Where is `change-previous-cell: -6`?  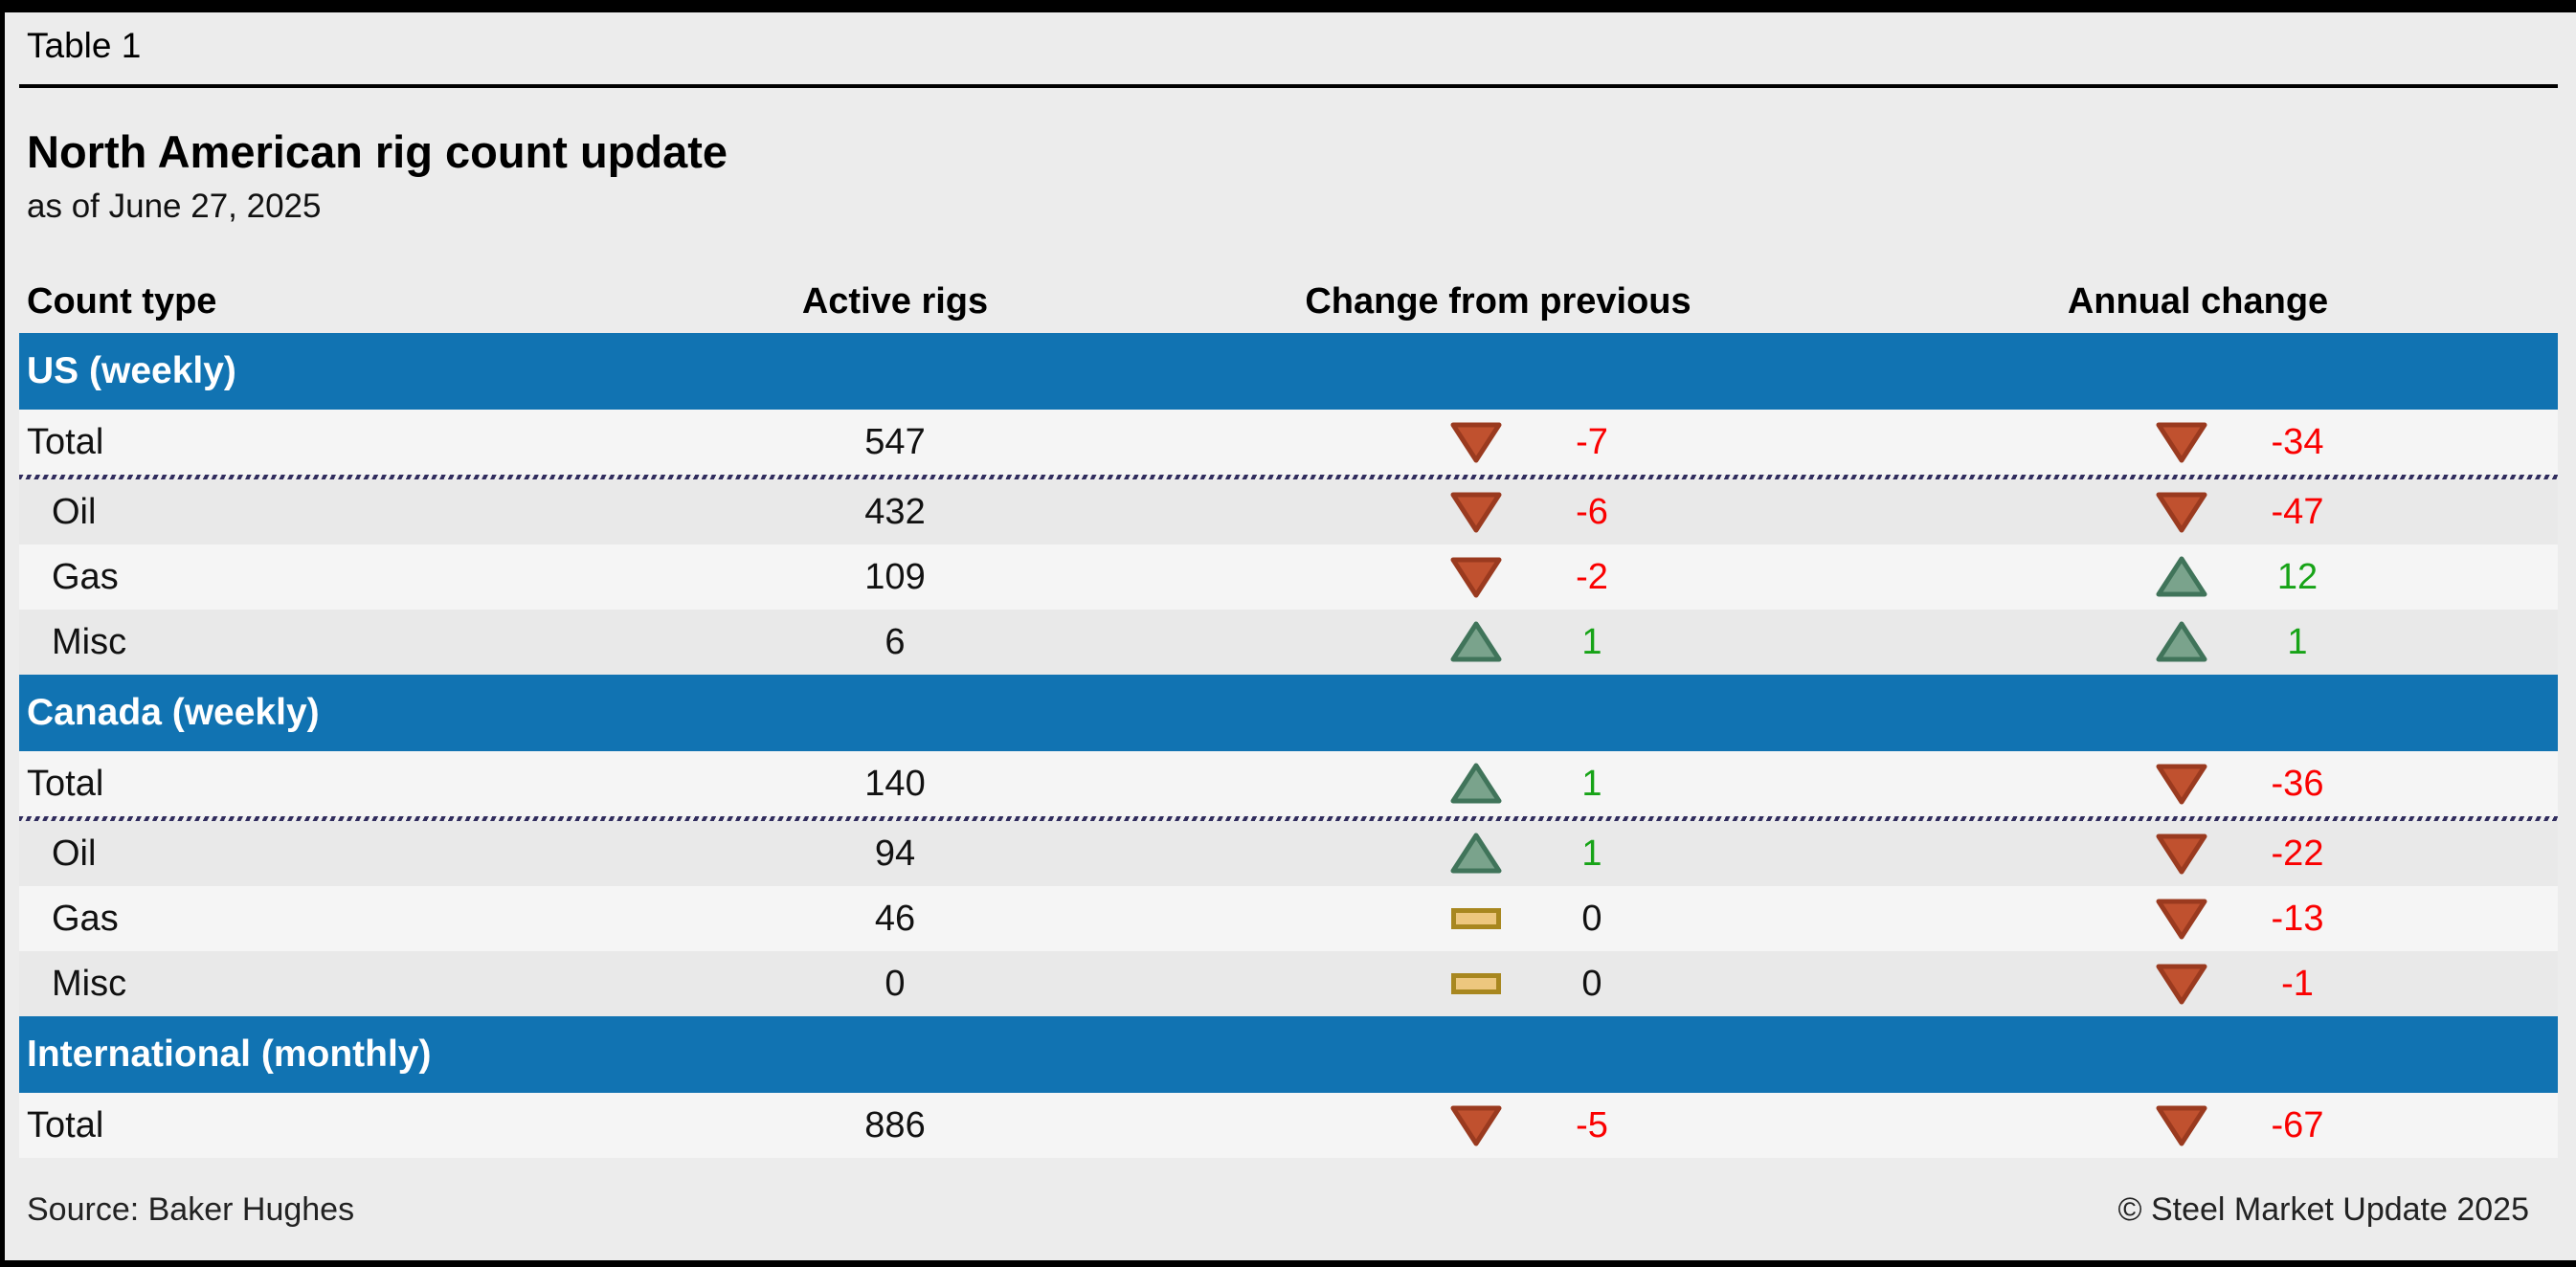 change-previous-cell: -6 is located at coordinates (1498, 512).